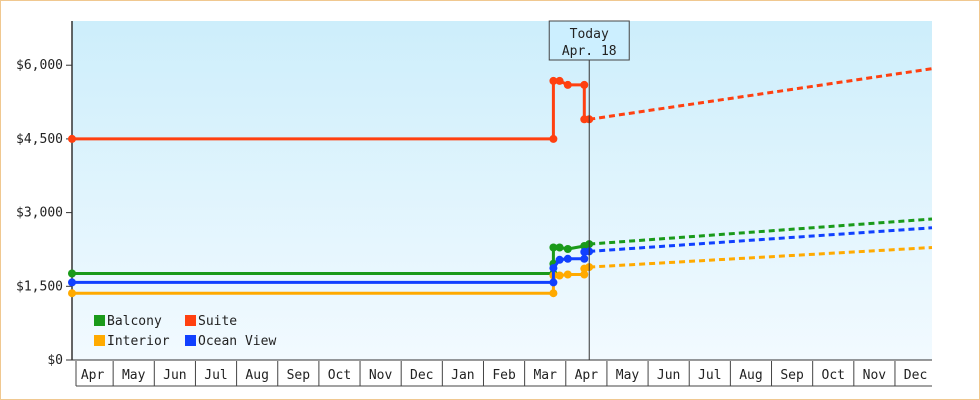 Image resolution: width=980 pixels, height=400 pixels. What do you see at coordinates (39, 65) in the screenshot?
I see `y-tick-label: $6,000` at bounding box center [39, 65].